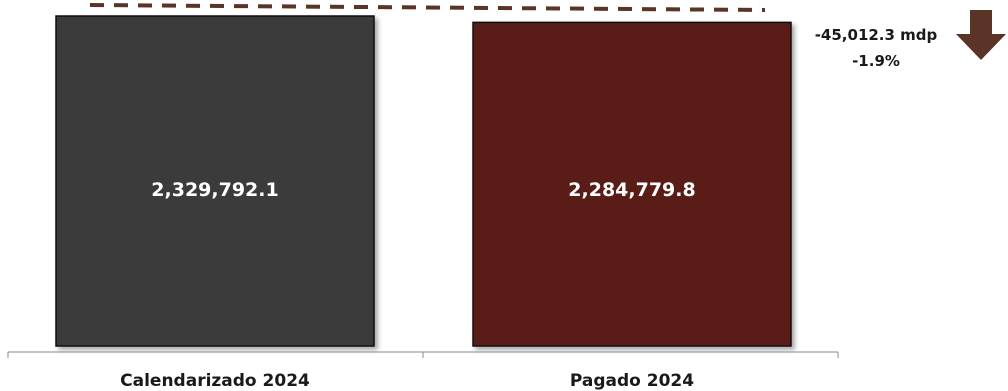 Image resolution: width=1008 pixels, height=391 pixels. What do you see at coordinates (214, 190) in the screenshot?
I see `bar-value-label: 2,329,792.1` at bounding box center [214, 190].